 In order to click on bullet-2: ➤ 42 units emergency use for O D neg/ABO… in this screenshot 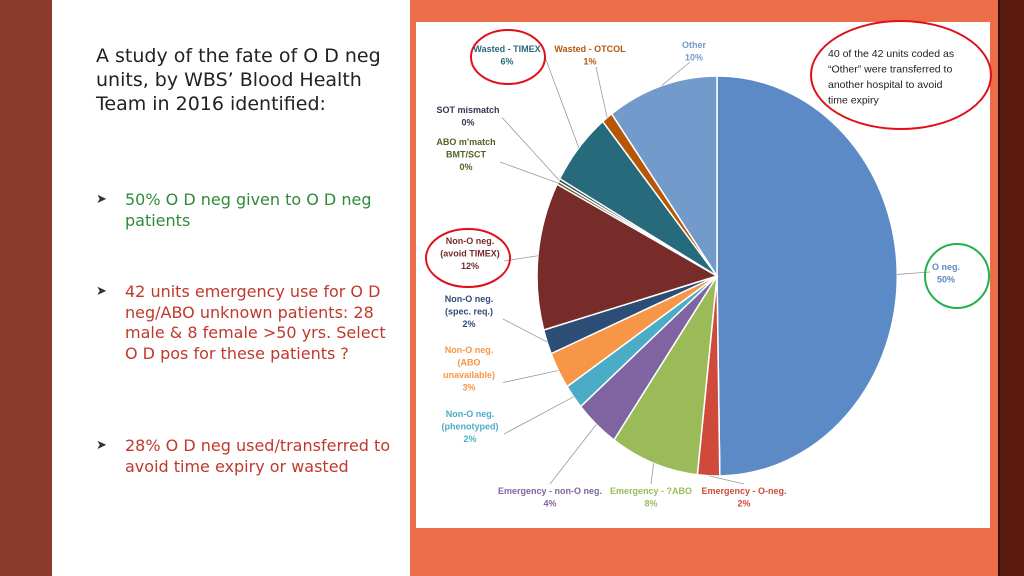, I will do `click(245, 323)`.